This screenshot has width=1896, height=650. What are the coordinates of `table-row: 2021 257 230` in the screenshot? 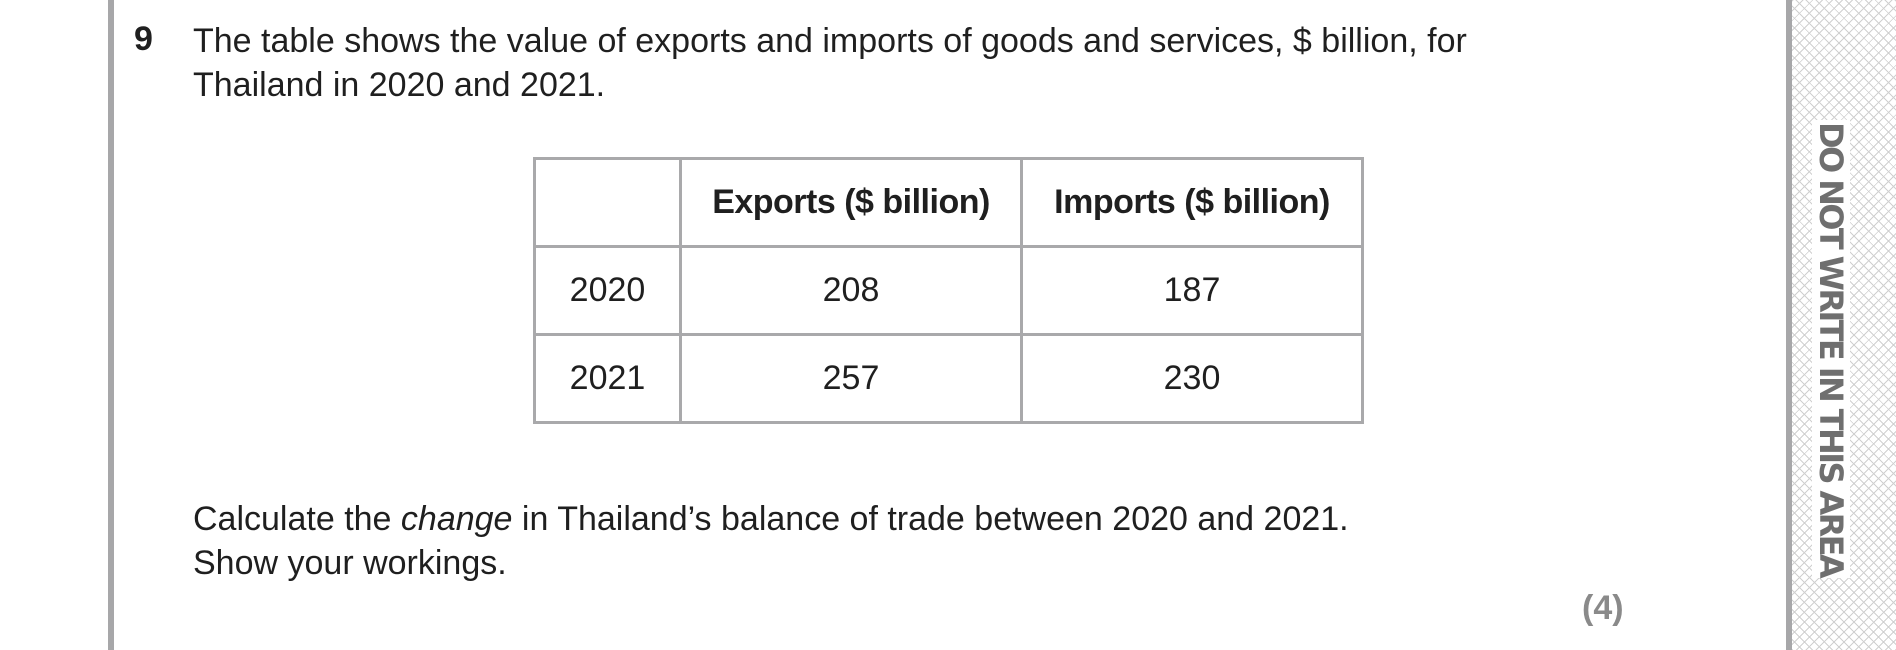 It's located at (948, 378).